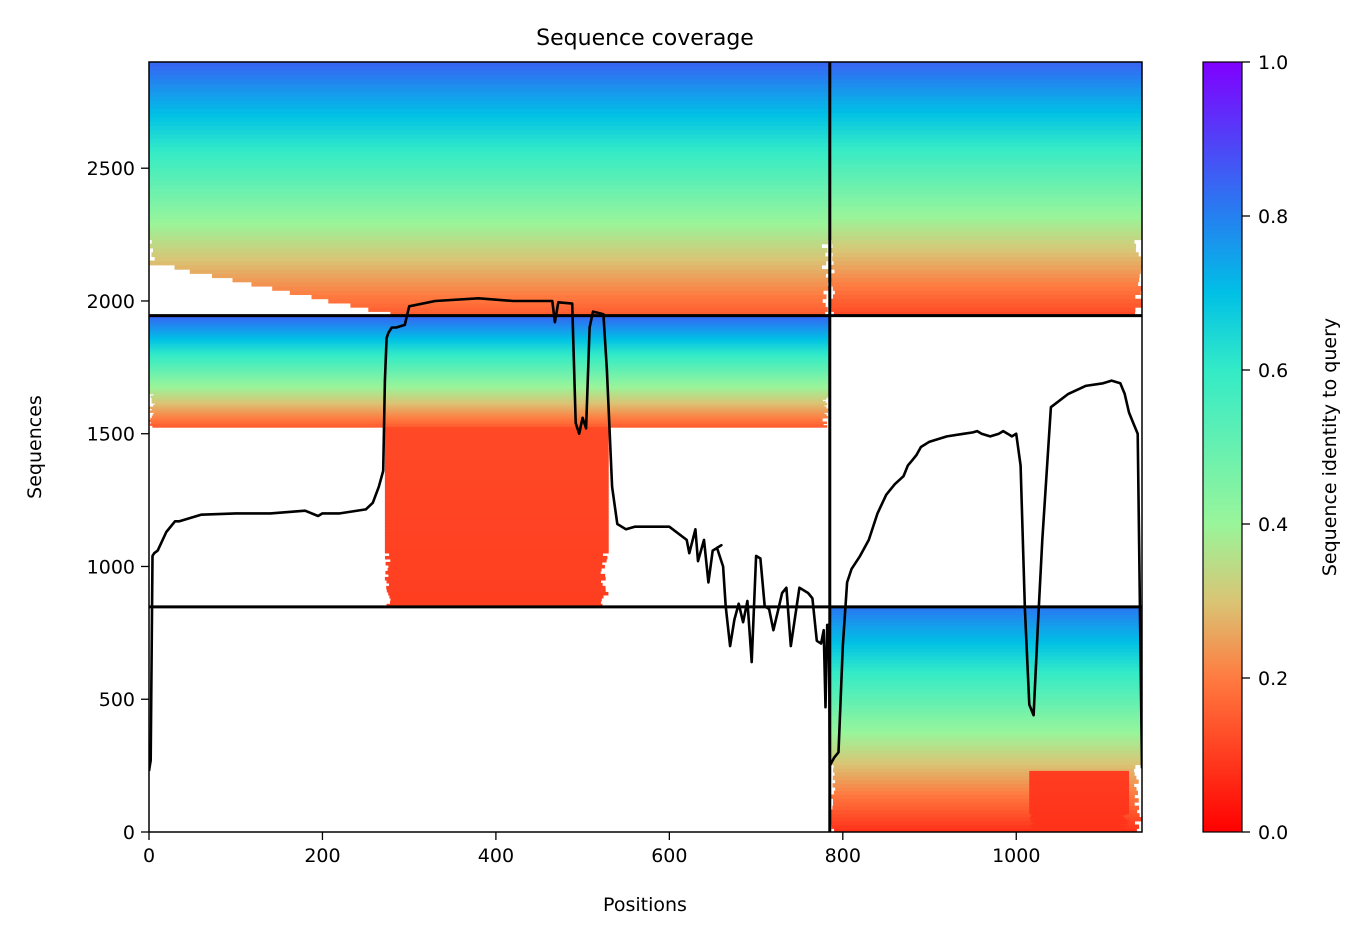 The height and width of the screenshot is (939, 1364). Describe the element at coordinates (117, 700) in the screenshot. I see `y-tick-label: 500` at that location.